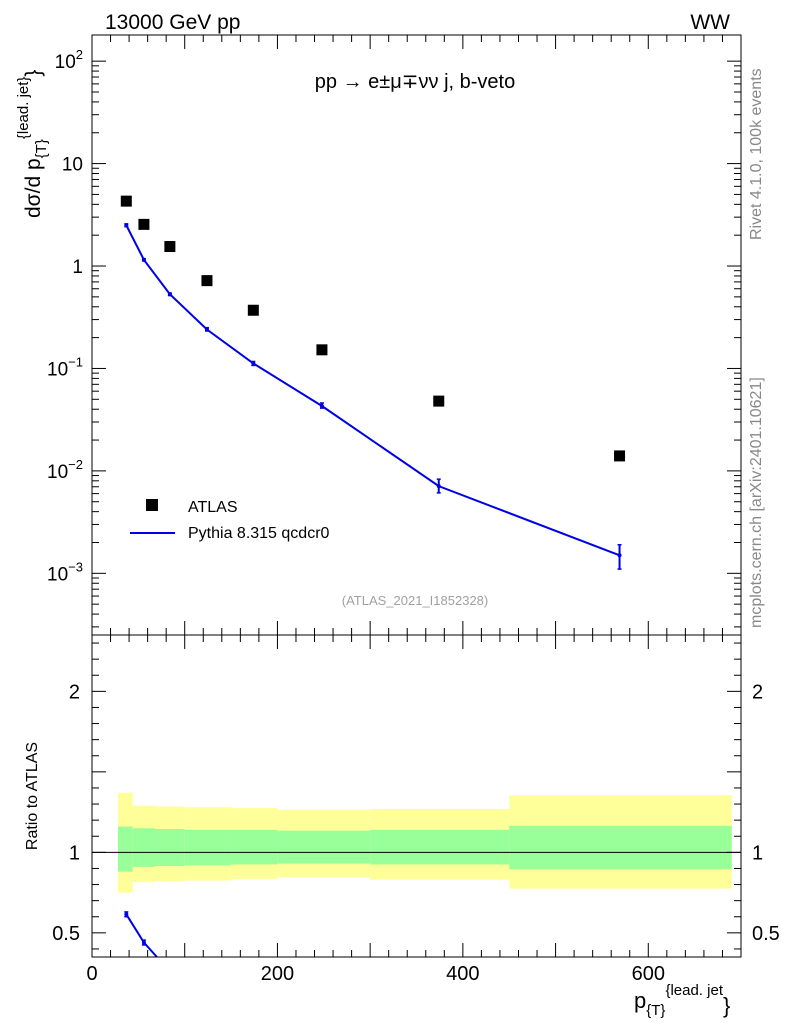 Image resolution: width=786 pixels, height=1024 pixels. What do you see at coordinates (375, 974) in the screenshot?
I see `x-tick-labels: 0 200 400 600` at bounding box center [375, 974].